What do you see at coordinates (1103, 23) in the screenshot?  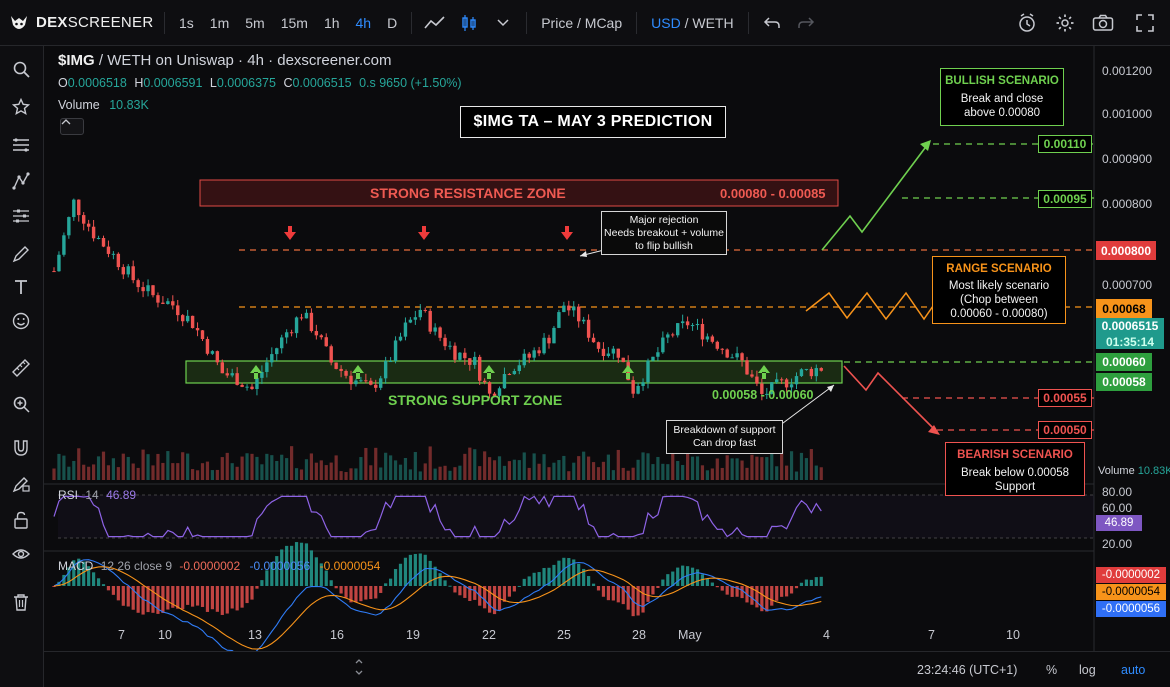 I see `camera-icon` at bounding box center [1103, 23].